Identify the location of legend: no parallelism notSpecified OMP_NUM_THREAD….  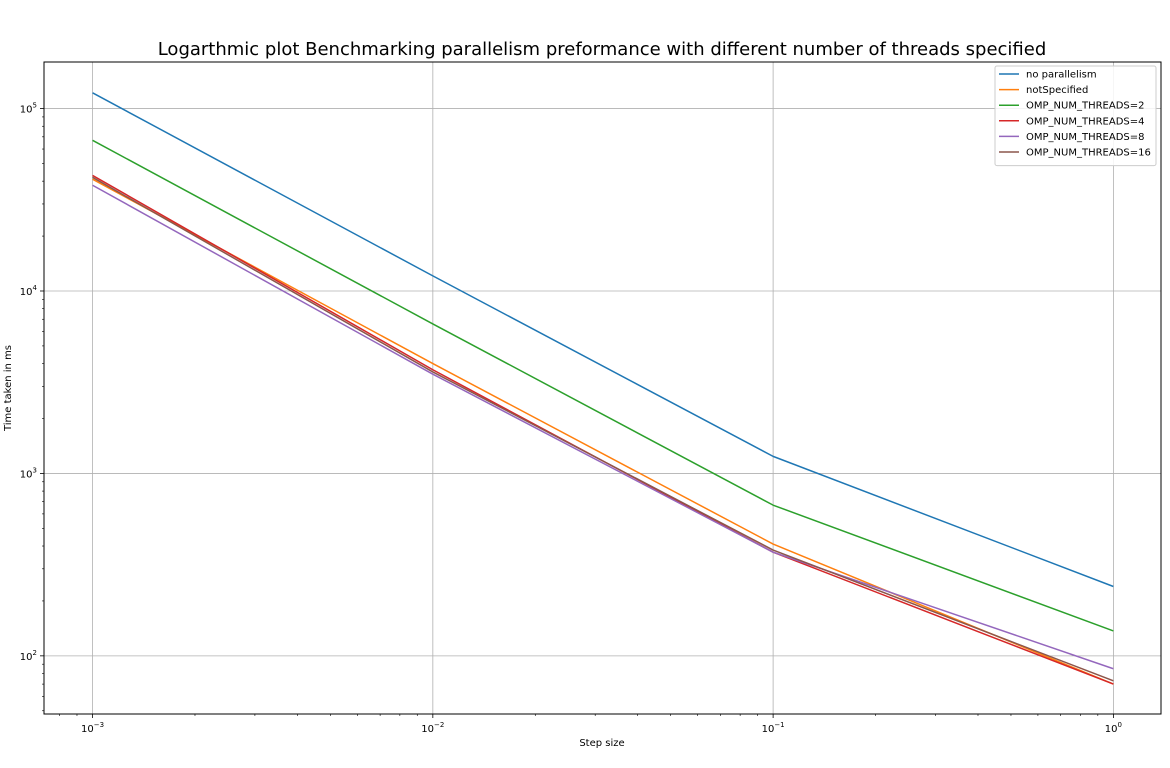
(1075, 116).